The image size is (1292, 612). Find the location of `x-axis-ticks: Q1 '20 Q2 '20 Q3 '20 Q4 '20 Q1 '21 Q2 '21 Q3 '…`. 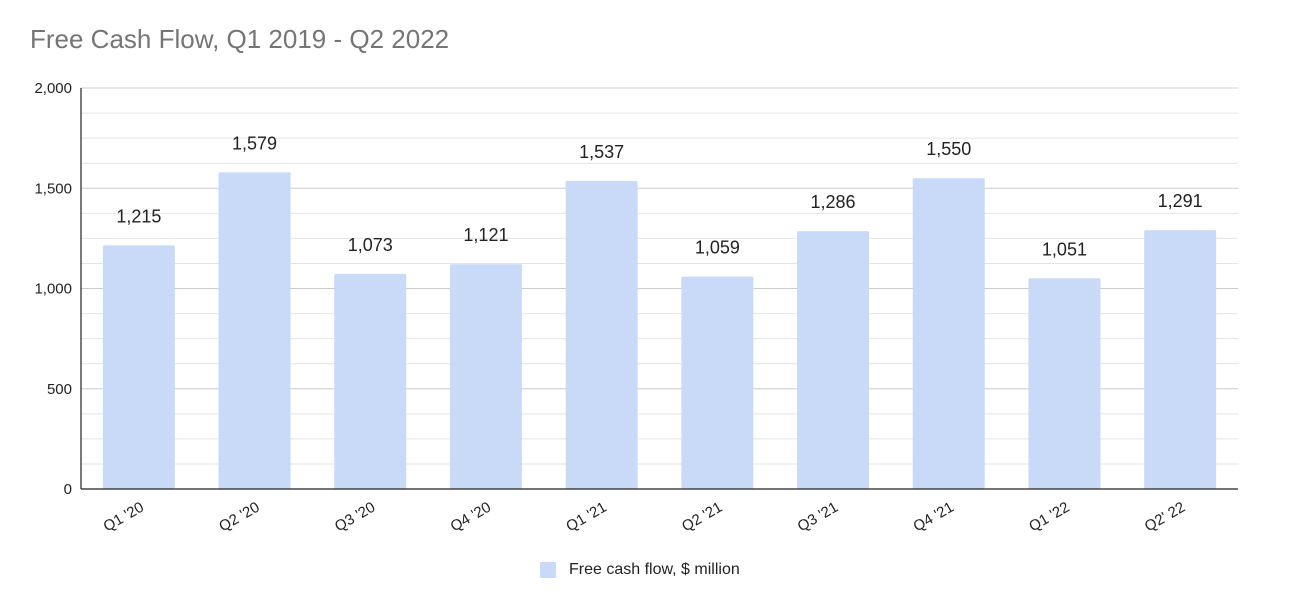

x-axis-ticks: Q1 '20 Q2 '20 Q3 '20 Q4 '20 Q1 '21 Q2 '21 Q3 '… is located at coordinates (644, 517).